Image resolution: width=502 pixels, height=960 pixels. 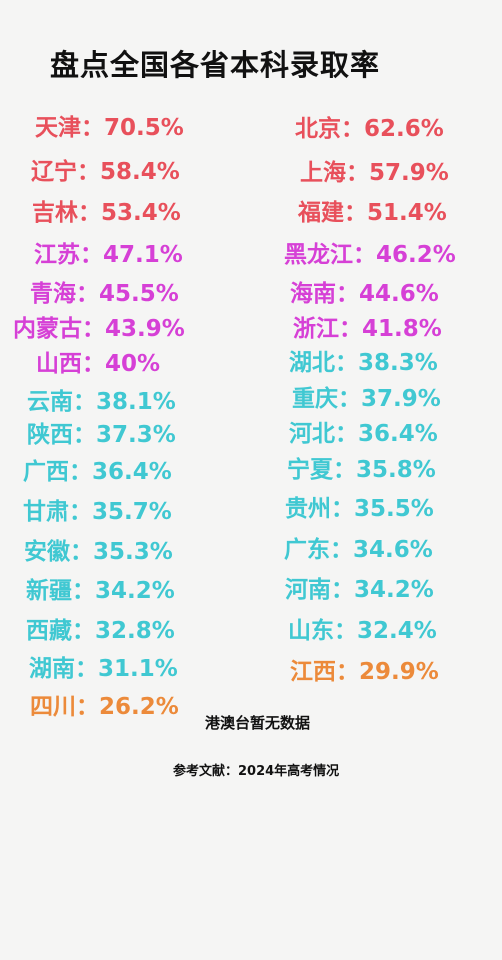 I want to click on entry-guizhou: 贵州：35.5%, so click(x=359, y=509).